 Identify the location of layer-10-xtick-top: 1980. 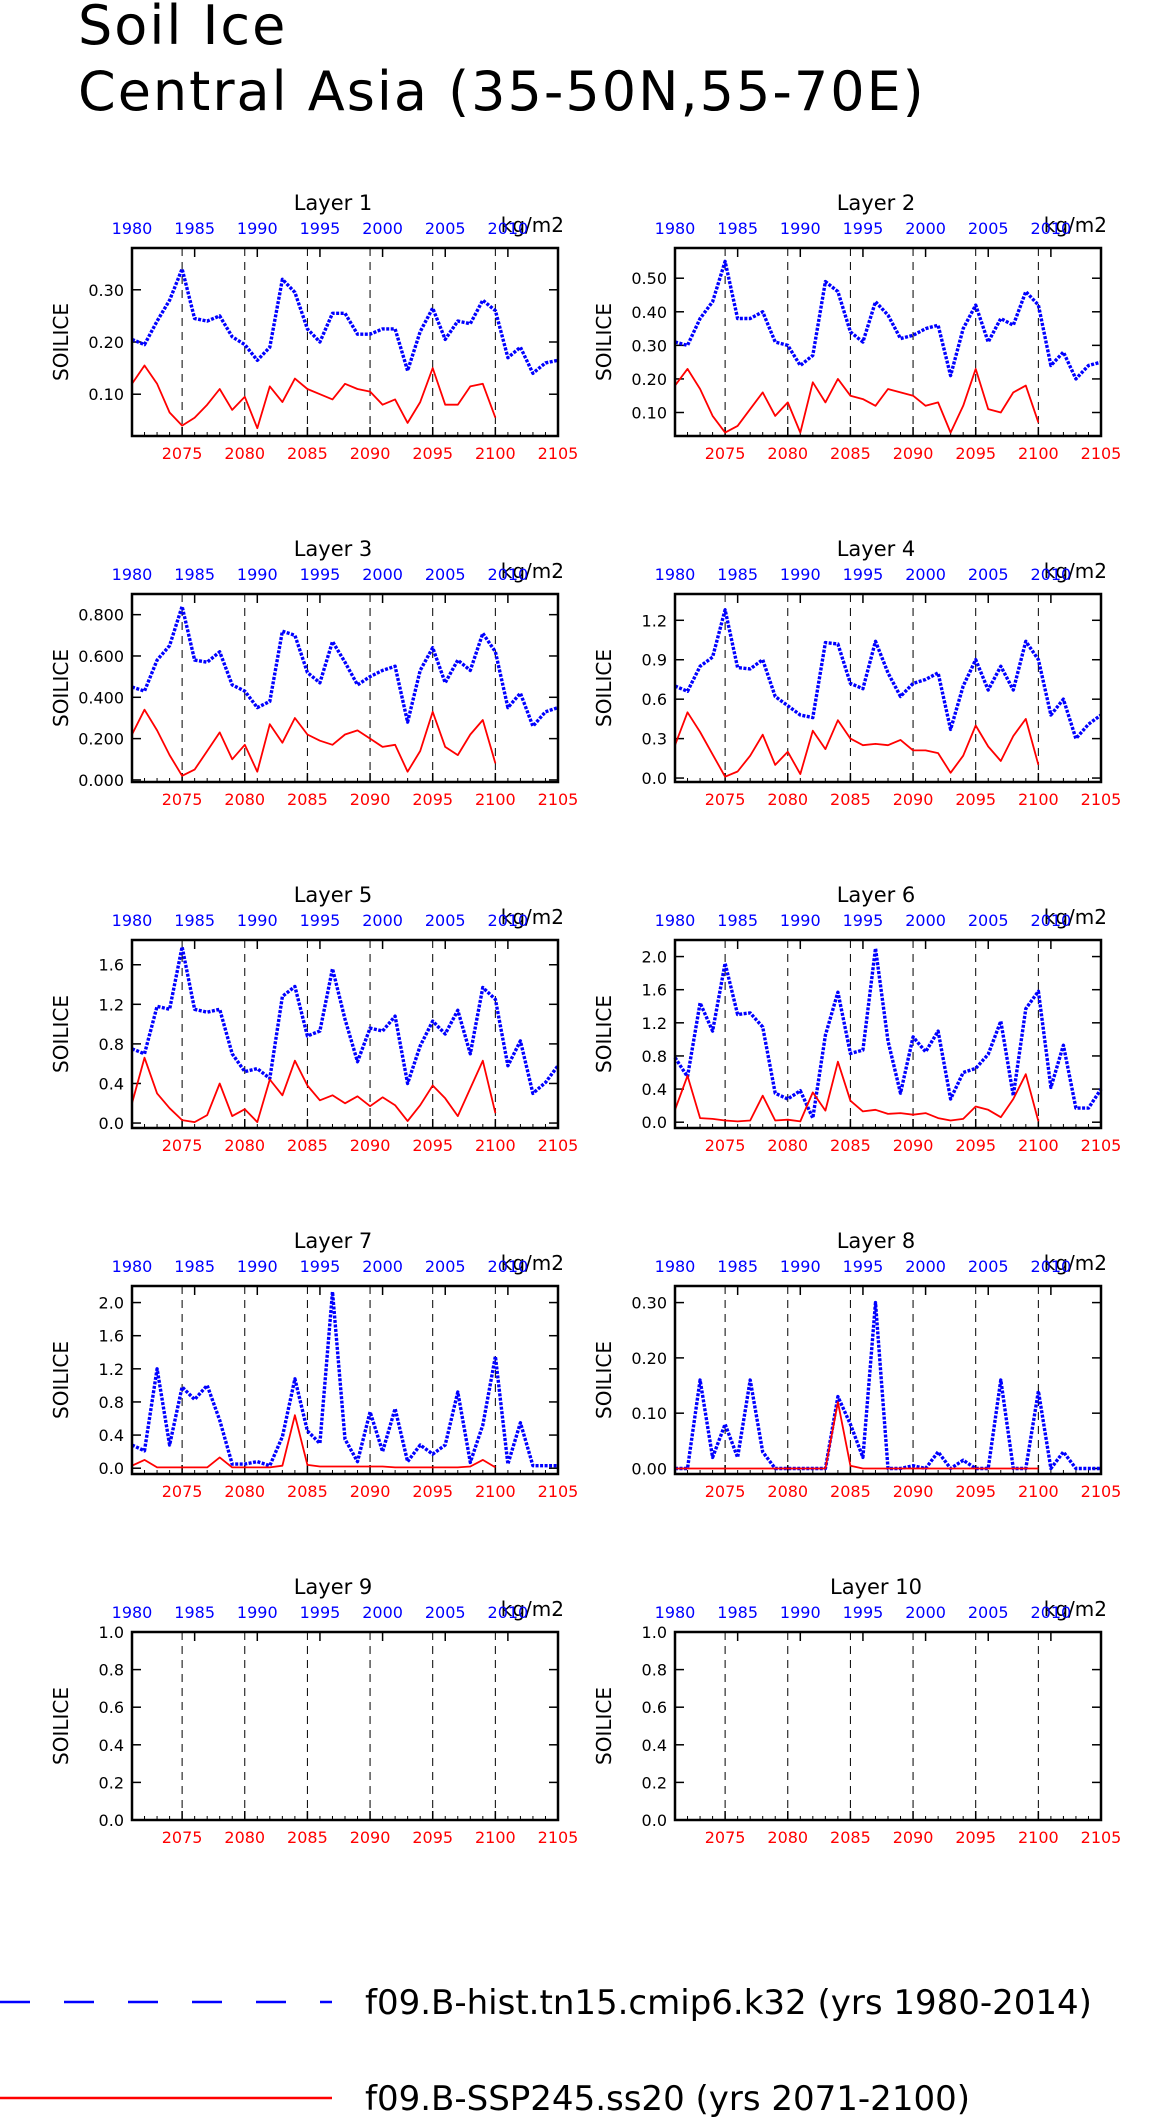
(675, 1612).